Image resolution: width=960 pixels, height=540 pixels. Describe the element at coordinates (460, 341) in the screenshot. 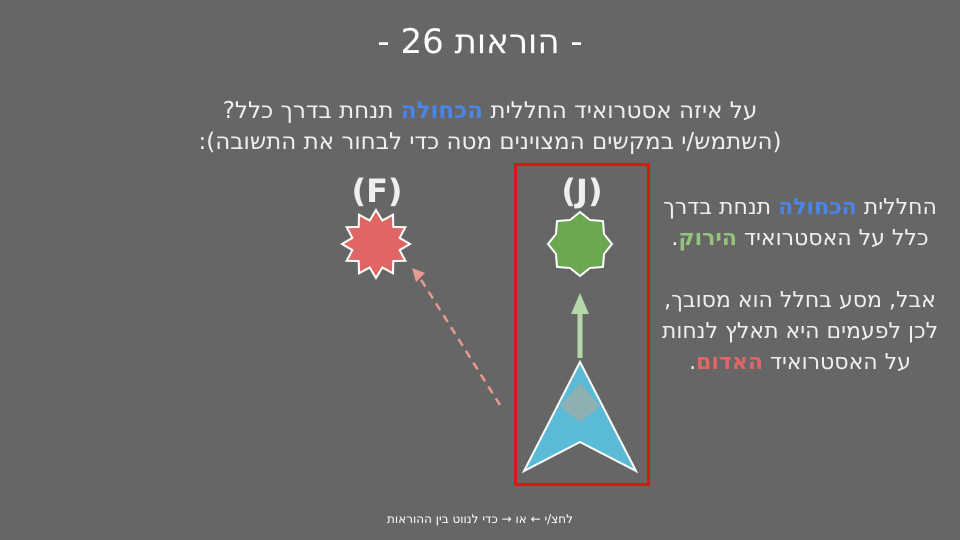

I see `dashed-trajectory-line` at that location.